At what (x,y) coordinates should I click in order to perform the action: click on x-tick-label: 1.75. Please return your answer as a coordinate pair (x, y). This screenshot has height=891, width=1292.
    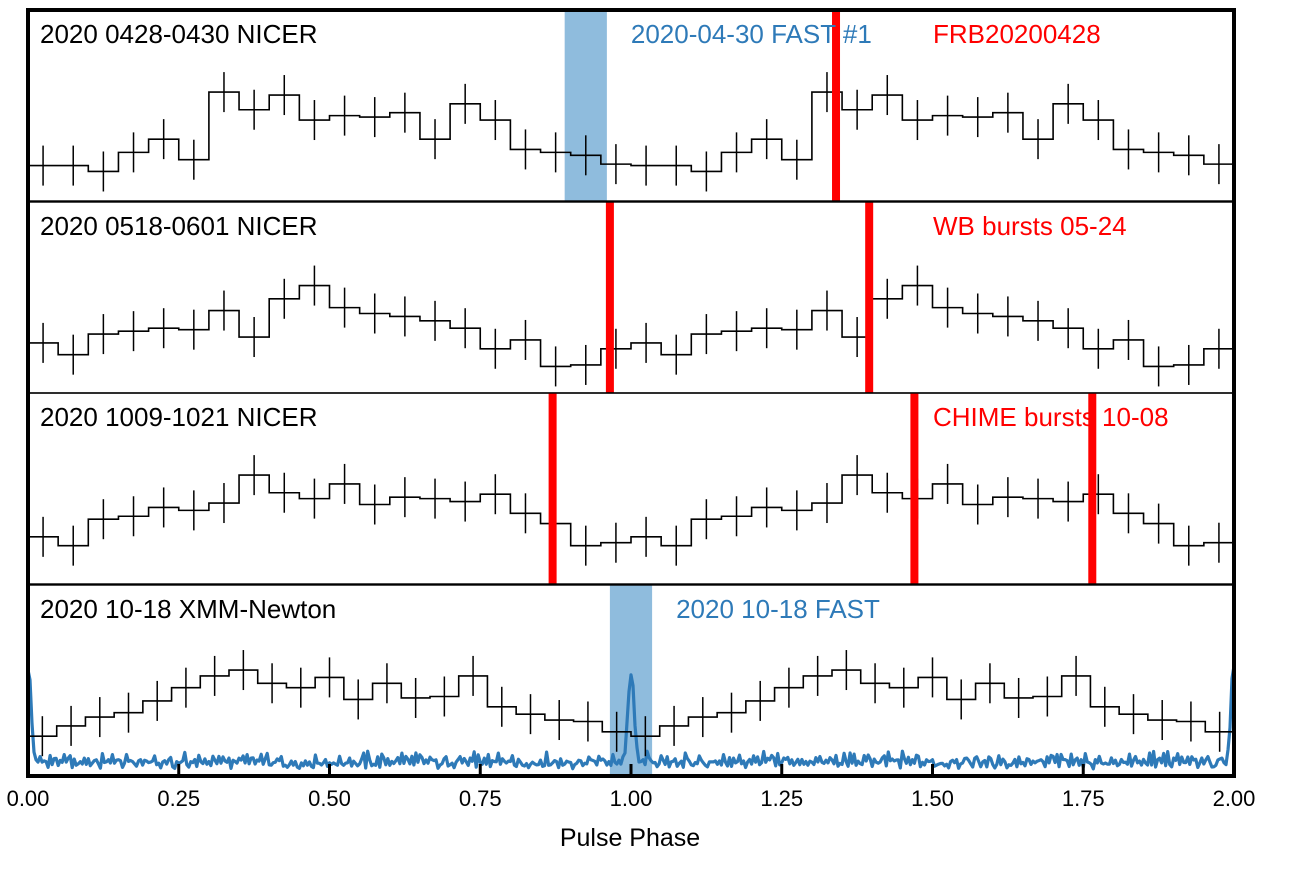
    Looking at the image, I should click on (1083, 798).